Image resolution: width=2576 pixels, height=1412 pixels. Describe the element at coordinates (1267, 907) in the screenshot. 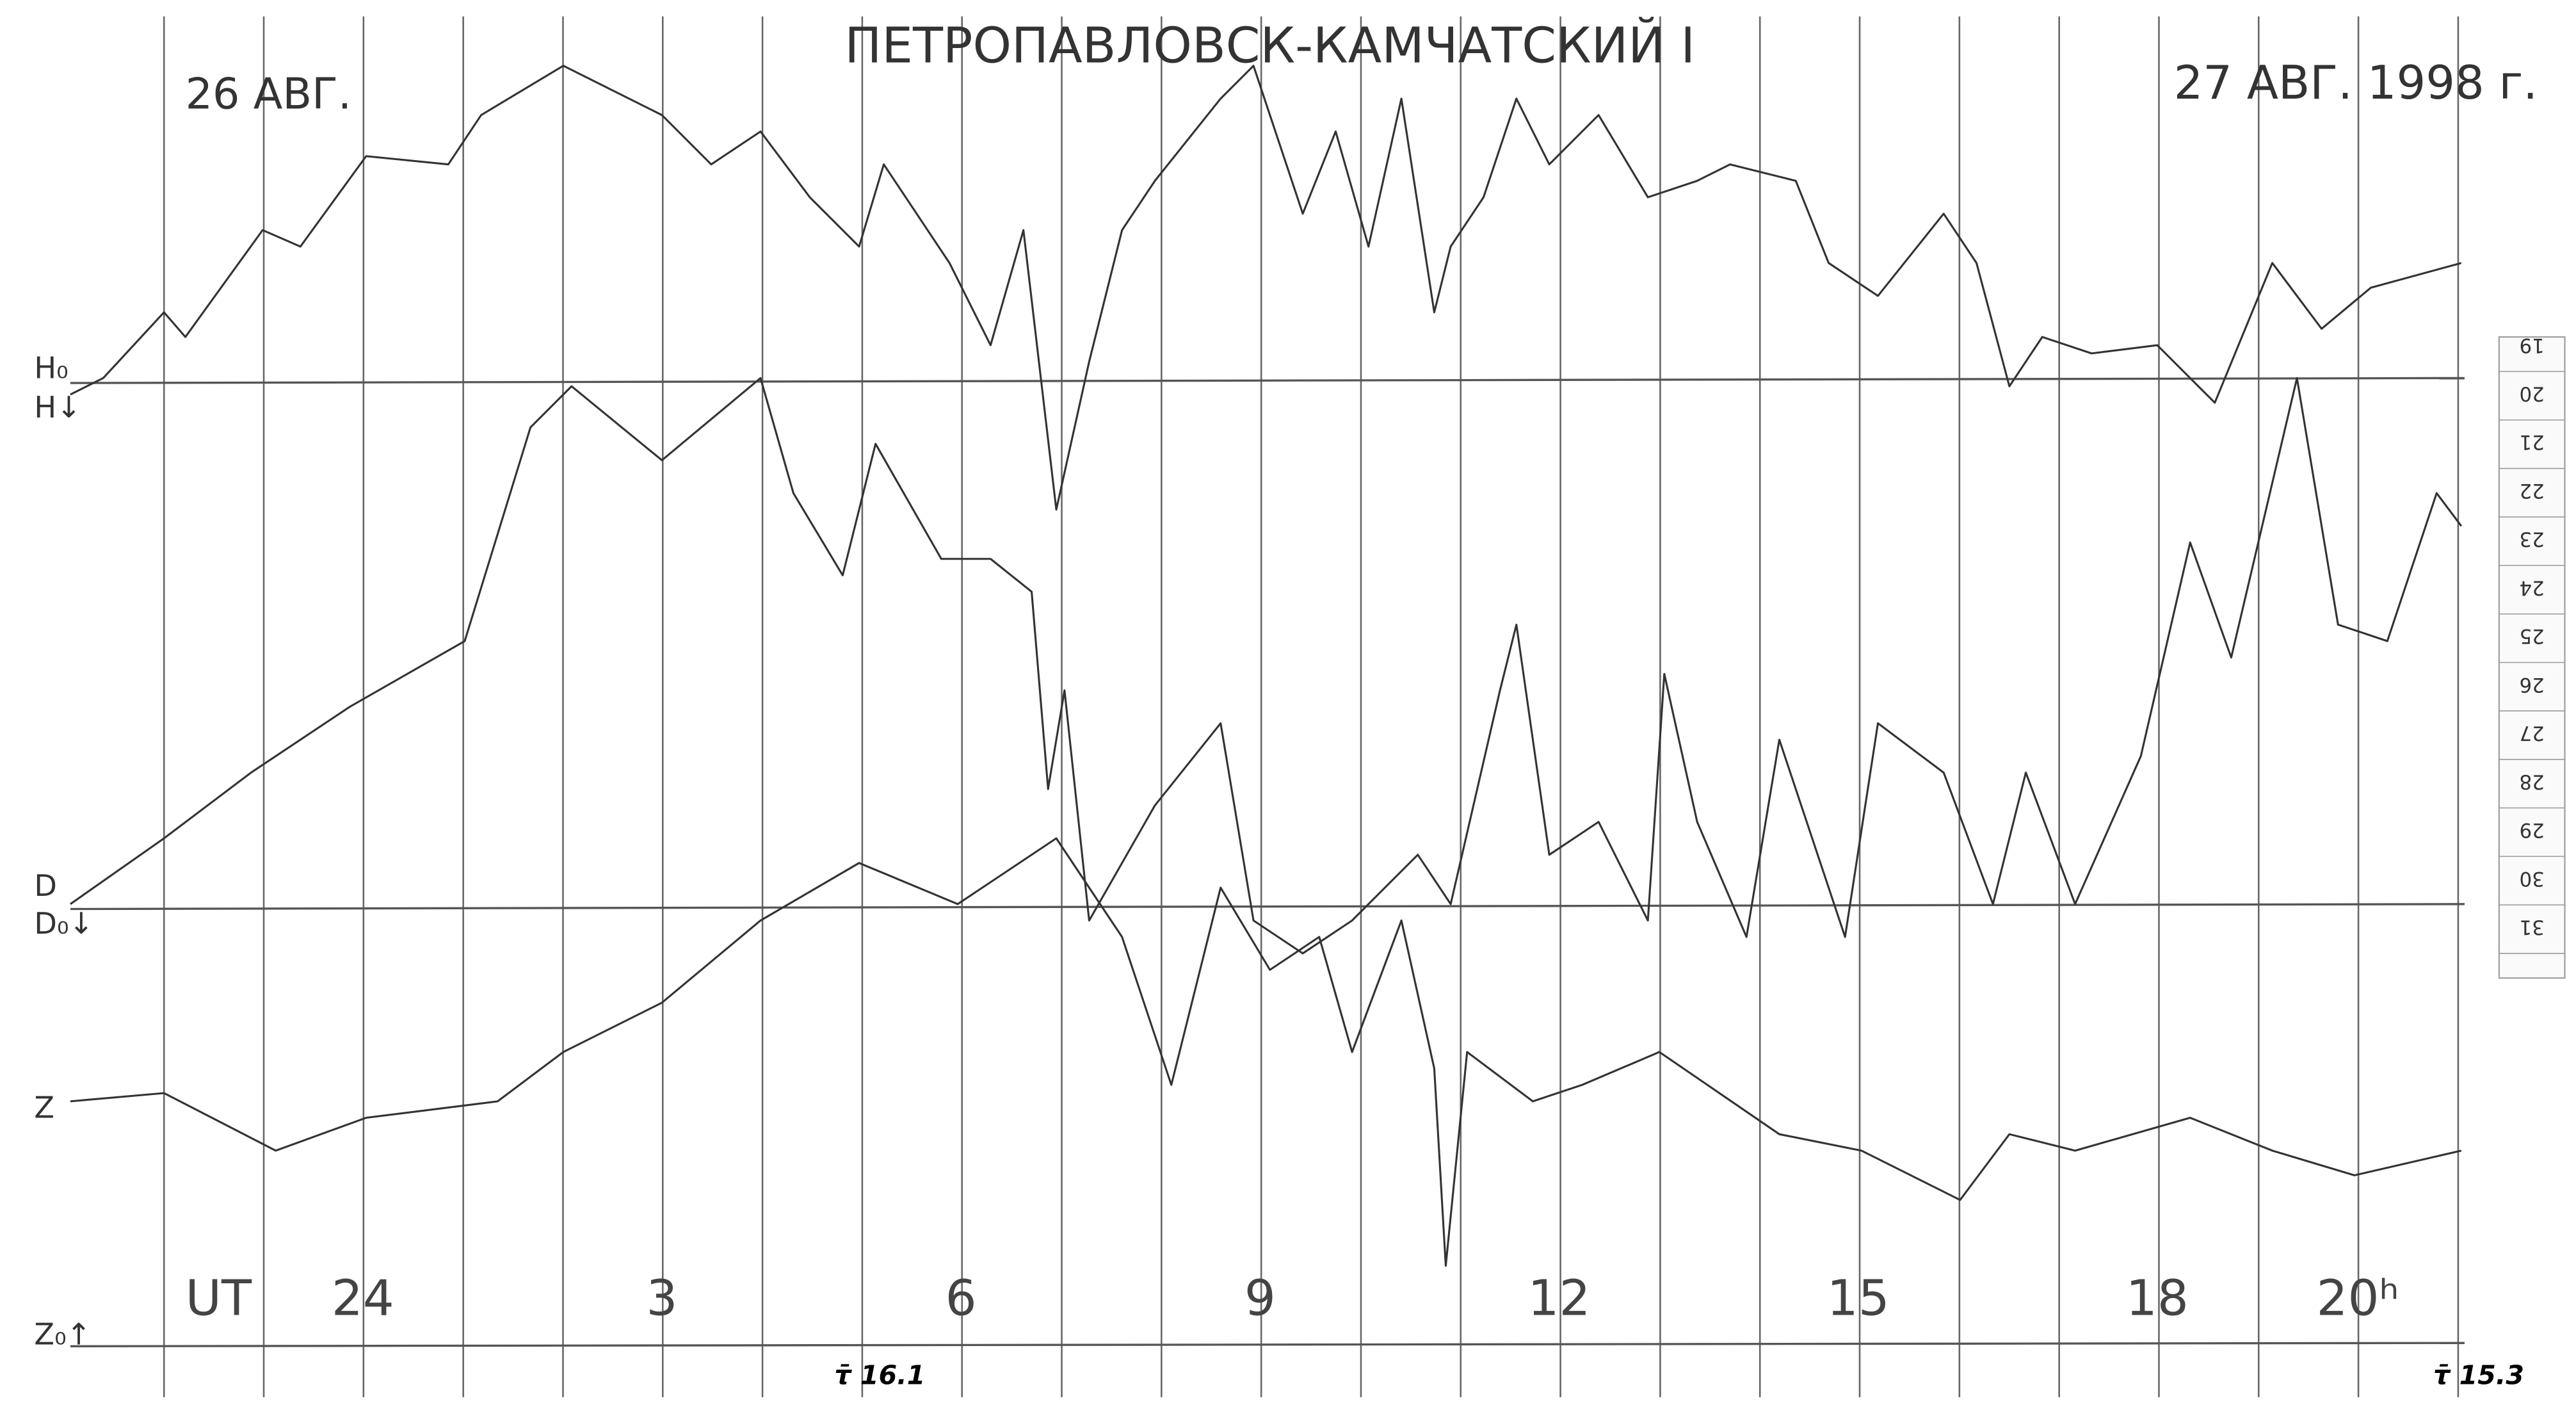

I see `d-baseline` at that location.